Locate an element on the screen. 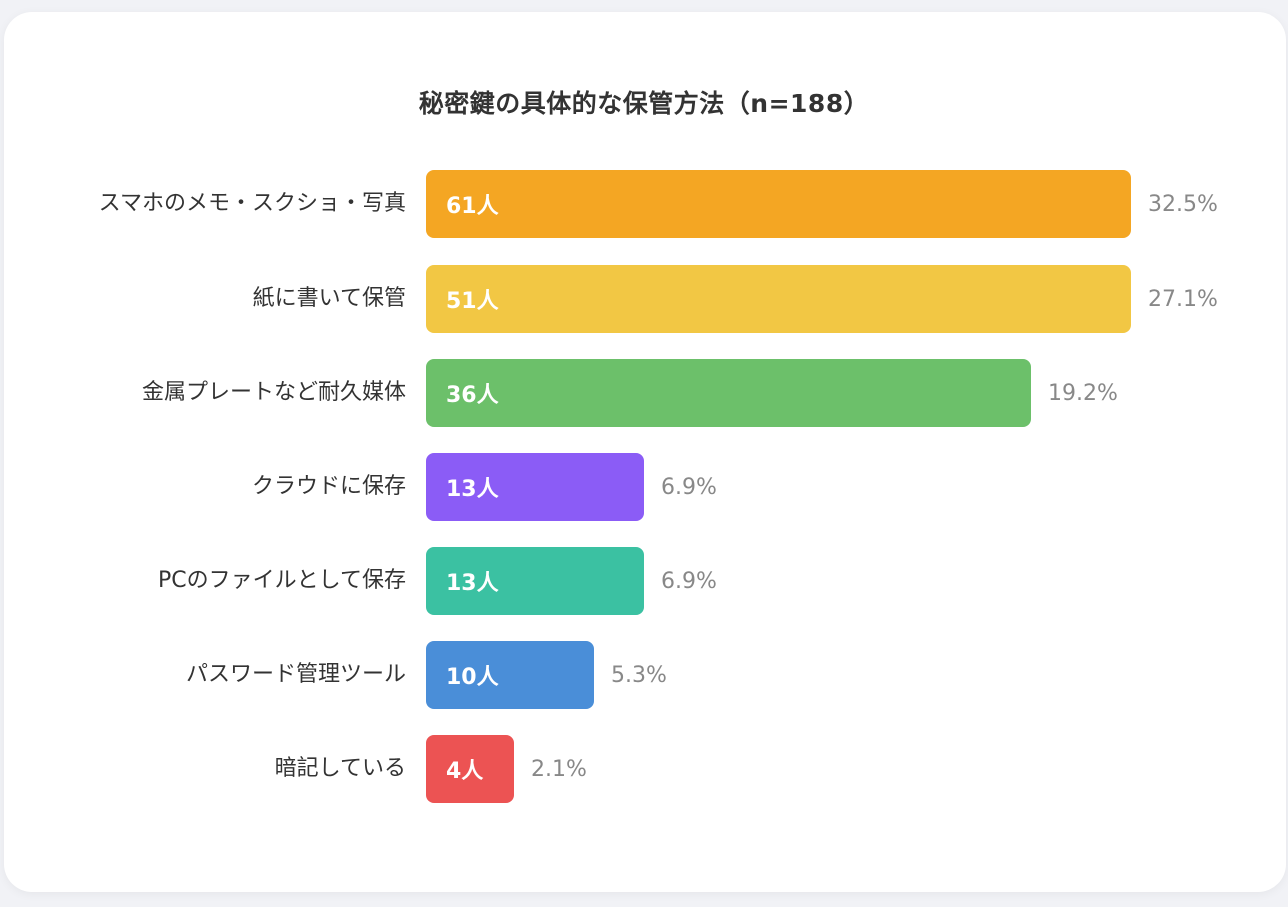 Image resolution: width=1288 pixels, height=907 pixels. bar-row: 金属プレートなど耐久媒体 36人 19.2% is located at coordinates (644, 393).